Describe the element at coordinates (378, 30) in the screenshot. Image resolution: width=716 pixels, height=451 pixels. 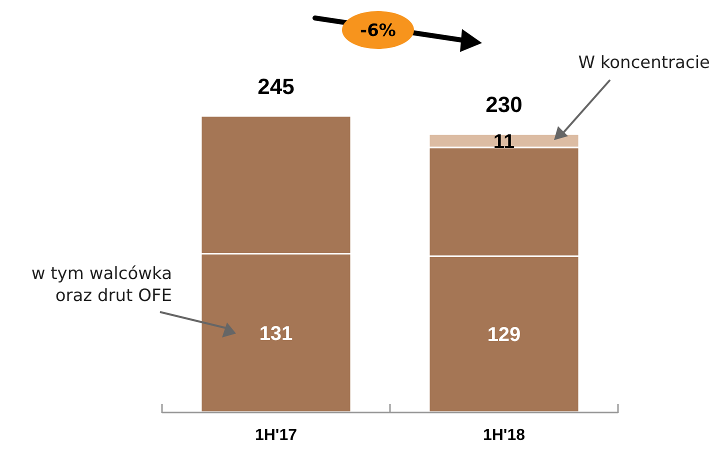
I see `text: -6%` at that location.